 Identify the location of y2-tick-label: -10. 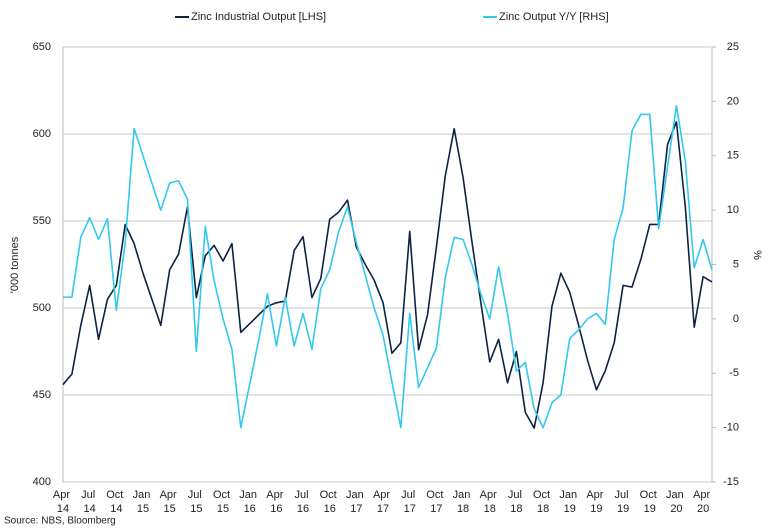
(731, 428).